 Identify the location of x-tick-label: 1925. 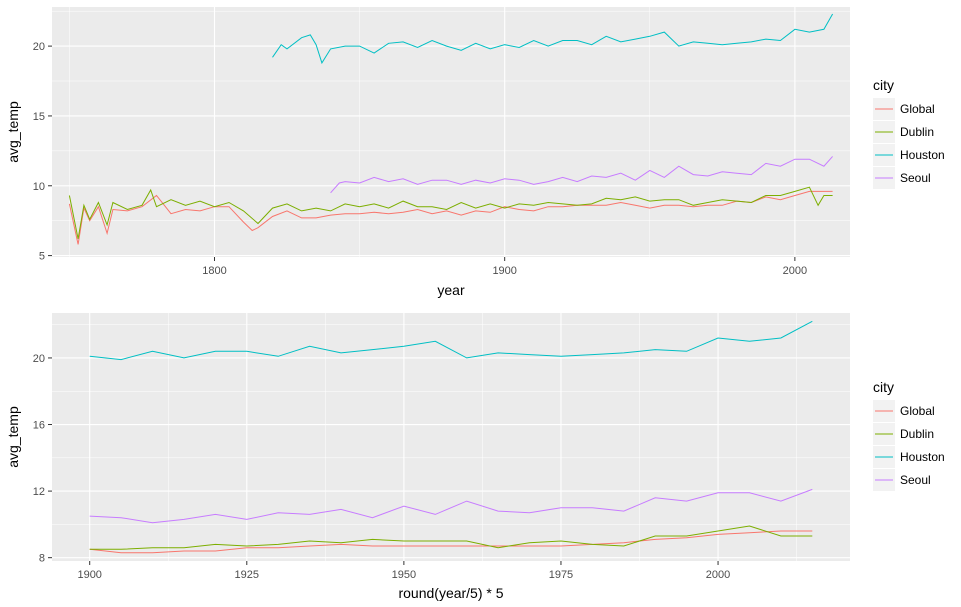
(247, 575).